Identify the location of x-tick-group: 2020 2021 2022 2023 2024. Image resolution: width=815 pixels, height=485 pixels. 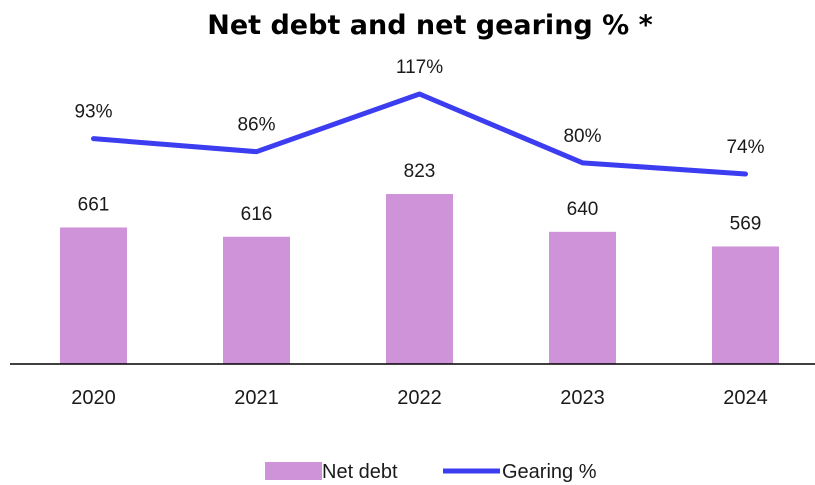
(419, 398).